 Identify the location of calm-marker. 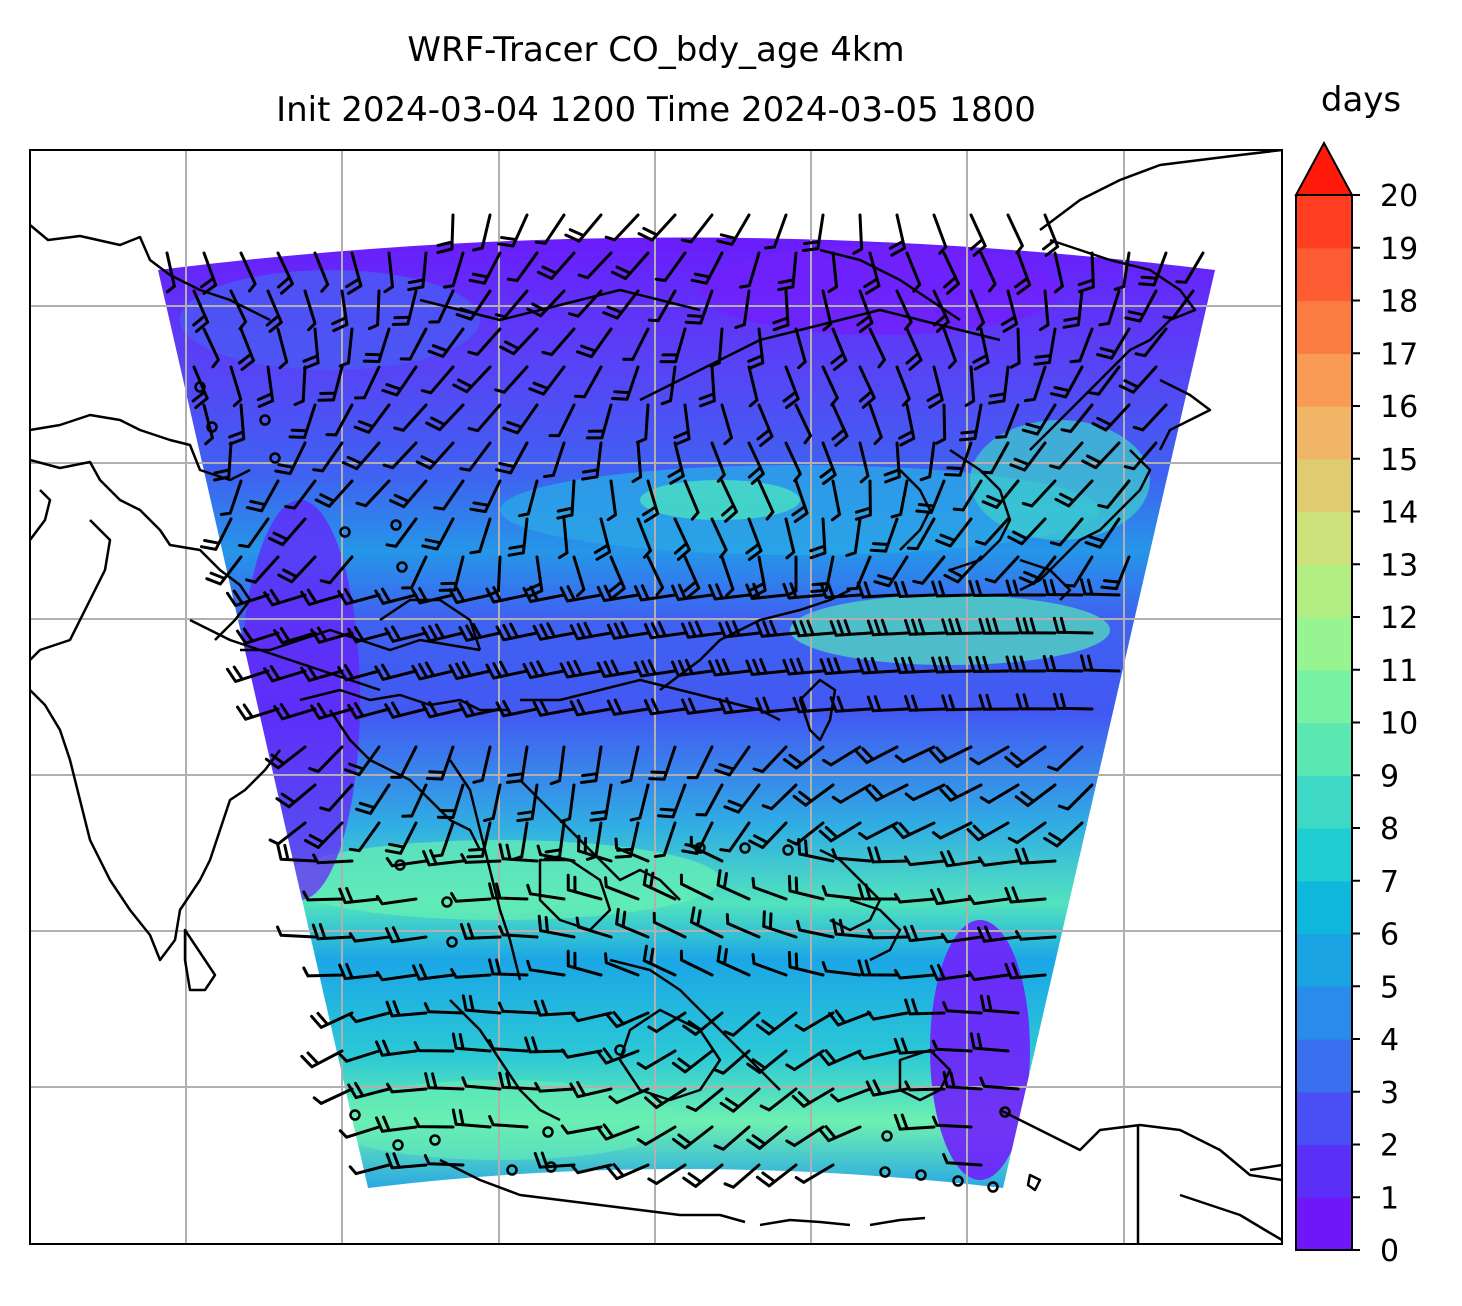
(452, 942).